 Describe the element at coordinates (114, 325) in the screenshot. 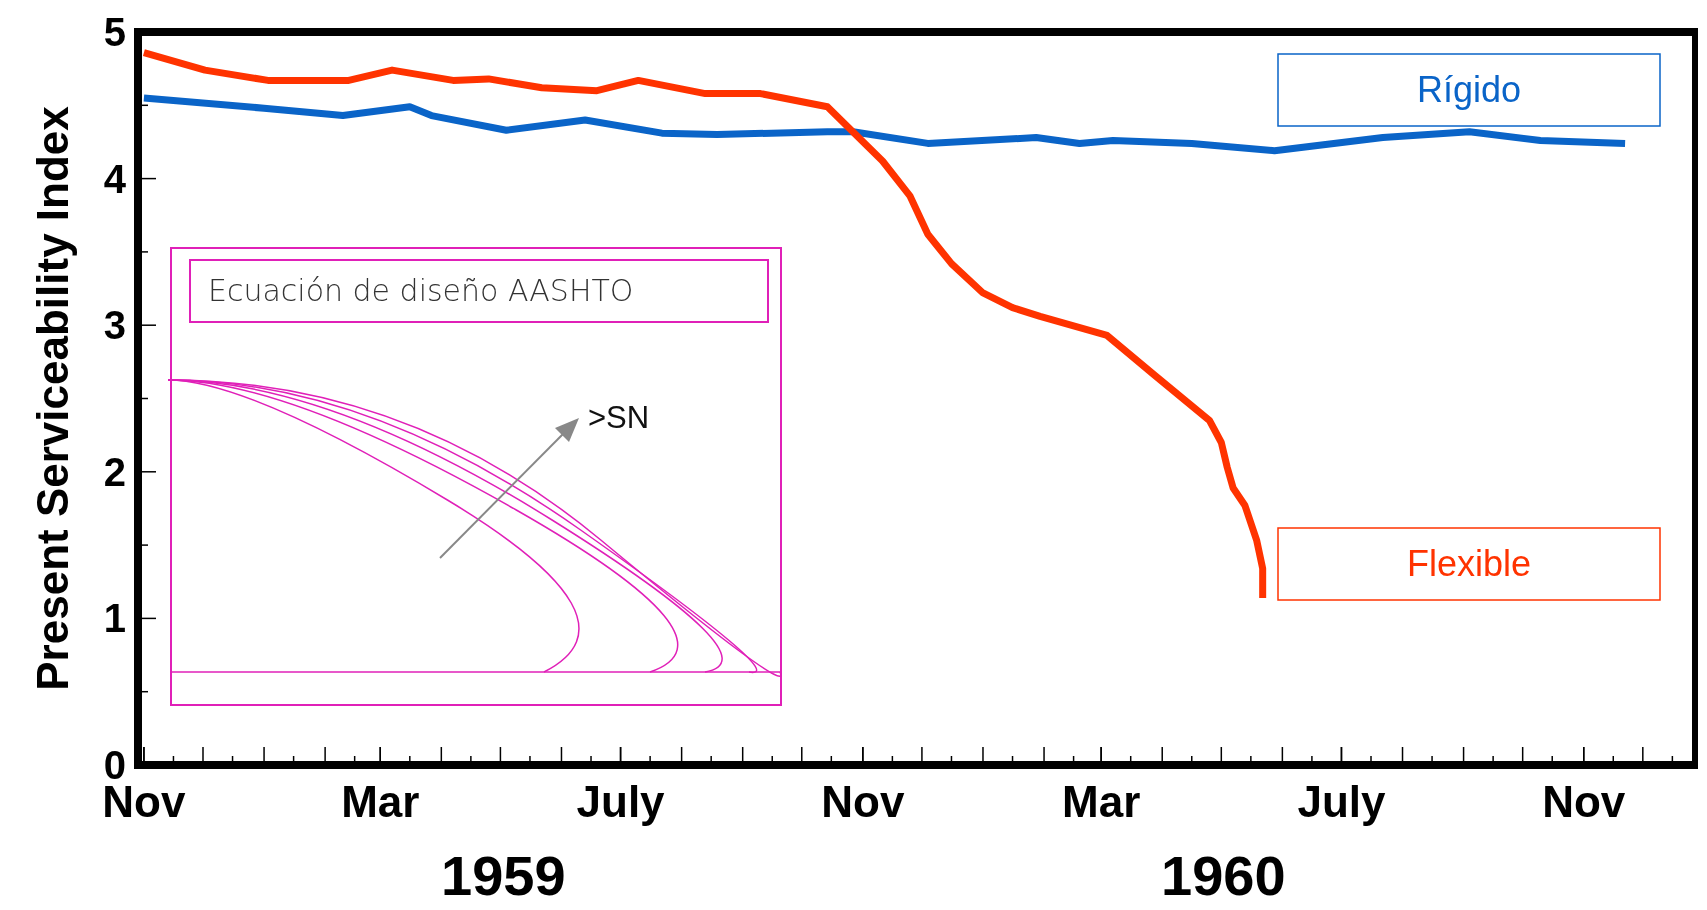

I see `y-tick-label: 3` at that location.